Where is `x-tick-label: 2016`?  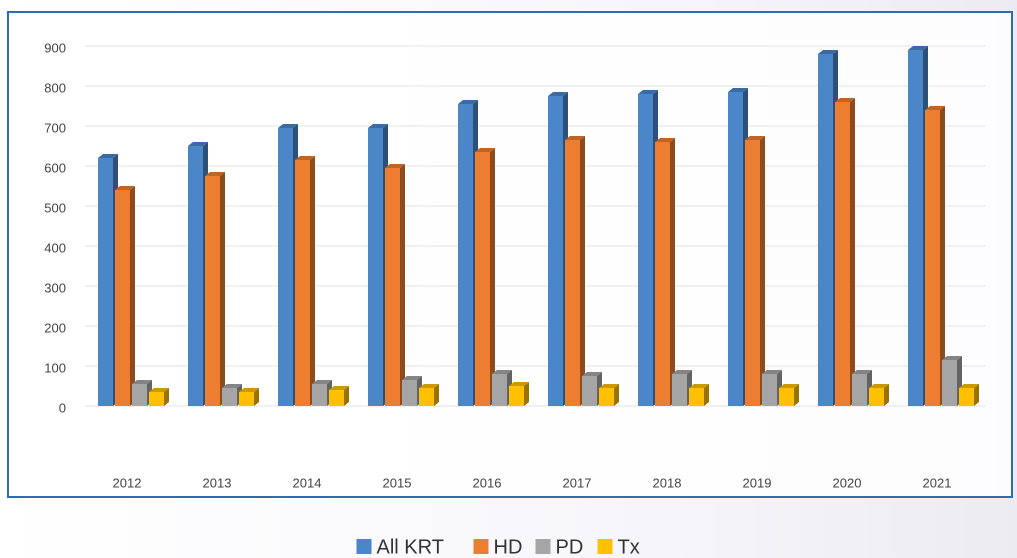 x-tick-label: 2016 is located at coordinates (487, 482).